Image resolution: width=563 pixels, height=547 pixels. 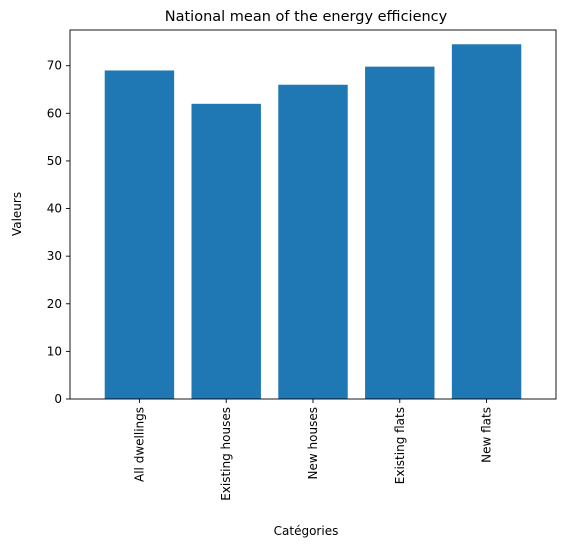 I want to click on chart-title: National mean of the energy efficiency, so click(x=306, y=17).